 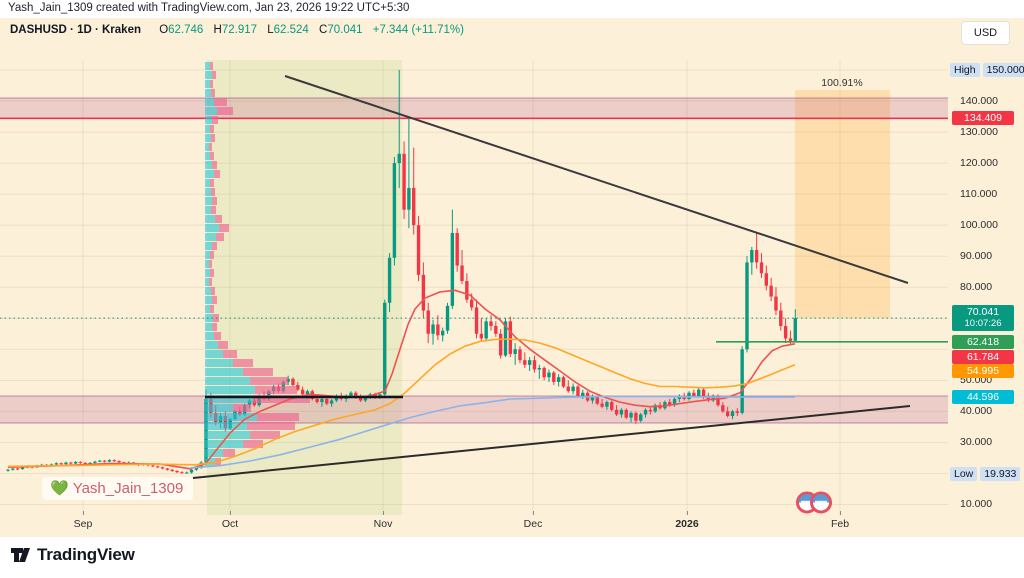 I want to click on coins-sticker-icon, so click(x=814, y=502).